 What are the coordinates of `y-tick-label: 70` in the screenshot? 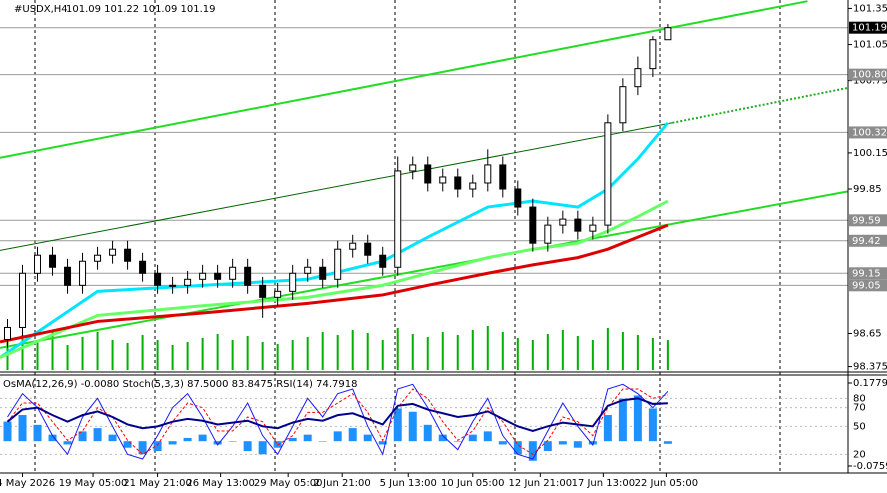 It's located at (859, 408).